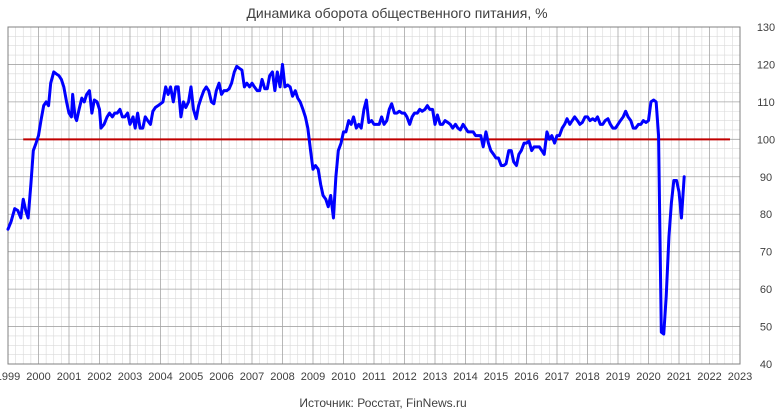  Describe the element at coordinates (587, 377) in the screenshot. I see `x-tick-label: 2018` at that location.